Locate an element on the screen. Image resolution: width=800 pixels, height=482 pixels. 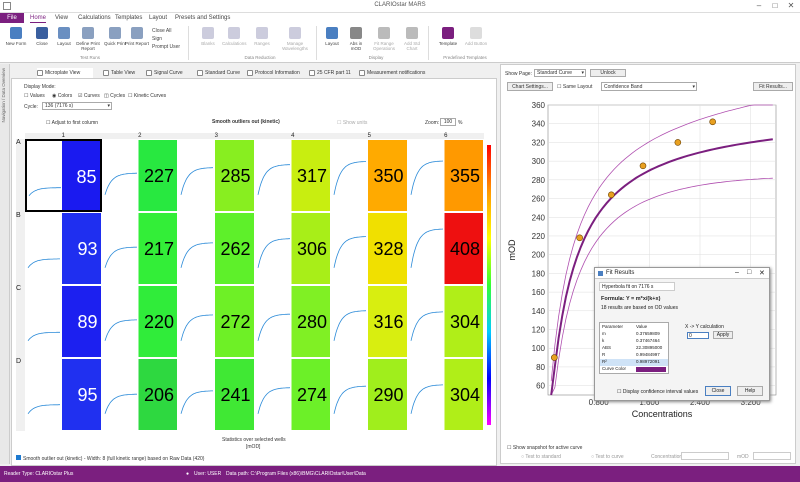
plate-well: 217 is located at coordinates (139, 248).